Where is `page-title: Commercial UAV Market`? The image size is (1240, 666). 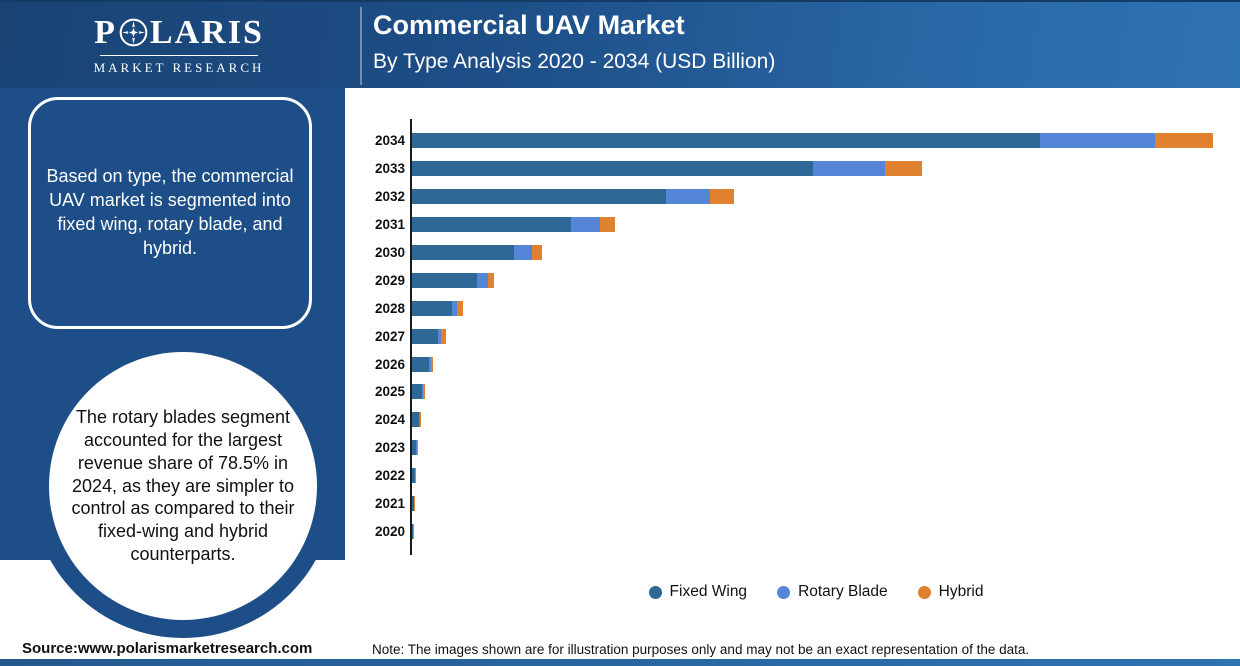
page-title: Commercial UAV Market is located at coordinates (529, 25).